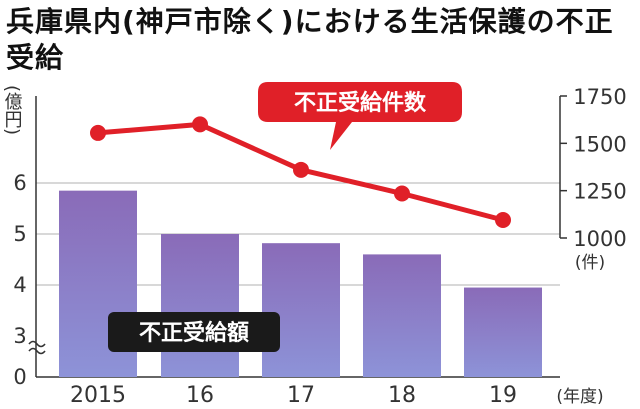 This screenshot has width=640, height=409. Describe the element at coordinates (19, 336) in the screenshot. I see `left-tick-label: 3` at that location.